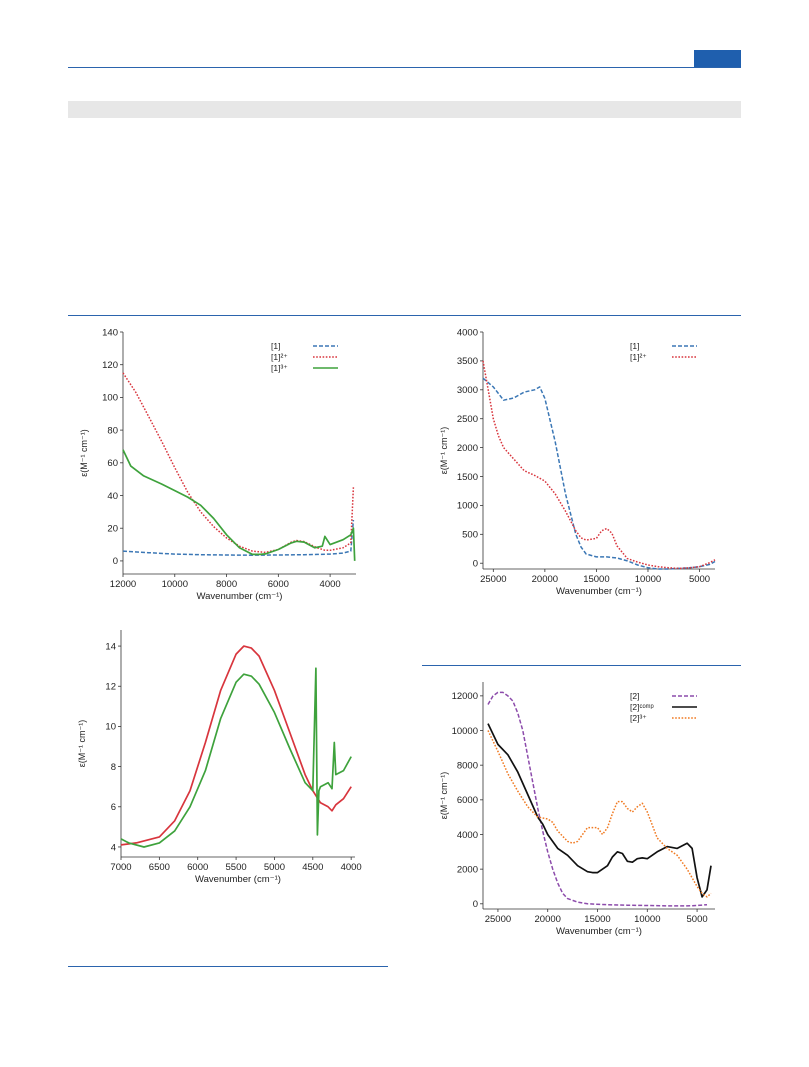 This screenshot has width=809, height=1067. Describe the element at coordinates (470, 535) in the screenshot. I see `y-tick-label: 500` at that location.